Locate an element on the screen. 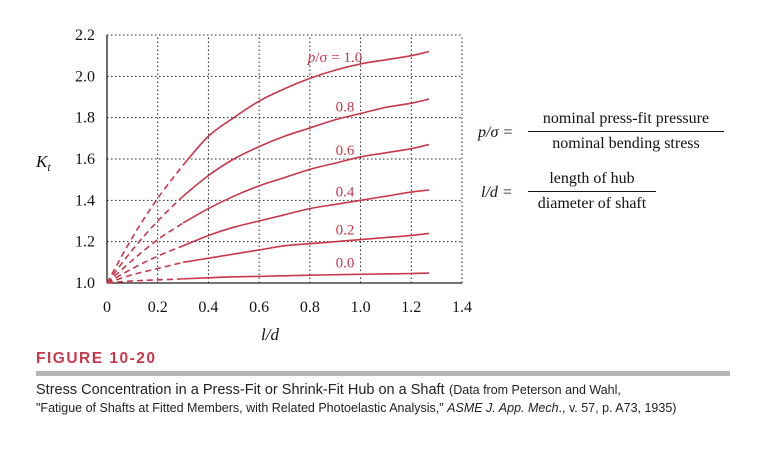 The image size is (775, 464). curve-label: 0.6 is located at coordinates (345, 151).